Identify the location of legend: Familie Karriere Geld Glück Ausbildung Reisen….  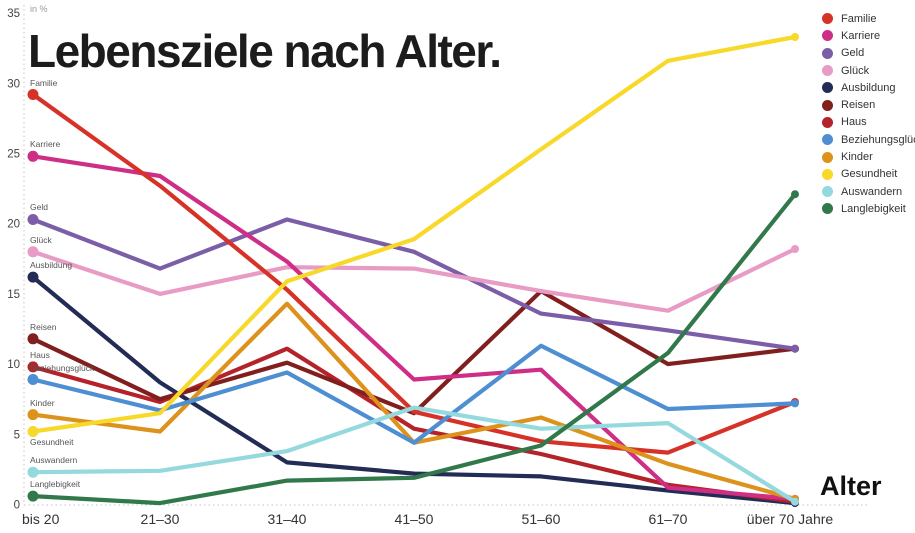
(868, 114).